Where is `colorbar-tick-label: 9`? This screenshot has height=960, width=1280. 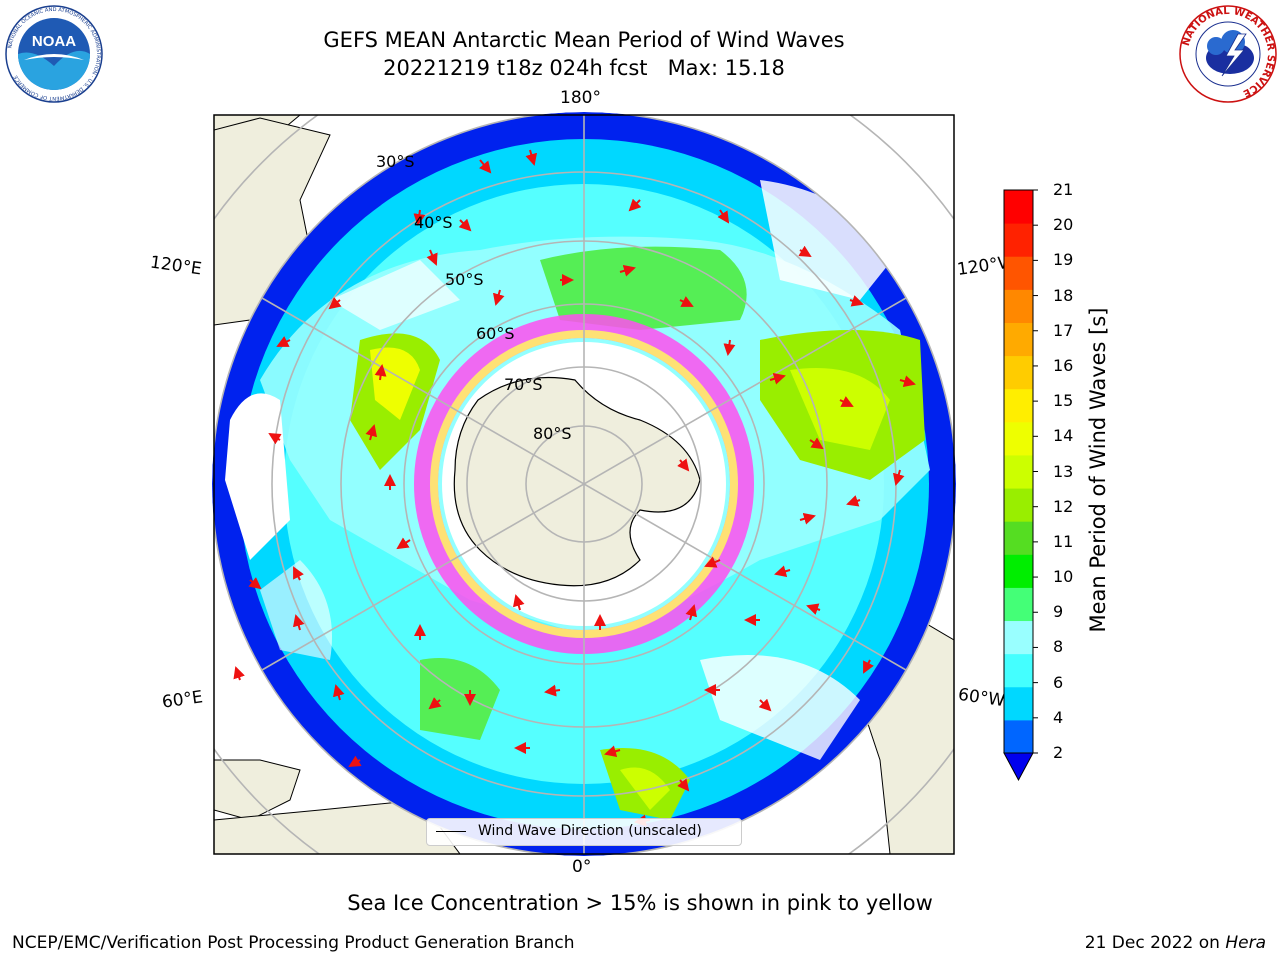
colorbar-tick-label: 9 is located at coordinates (1058, 612).